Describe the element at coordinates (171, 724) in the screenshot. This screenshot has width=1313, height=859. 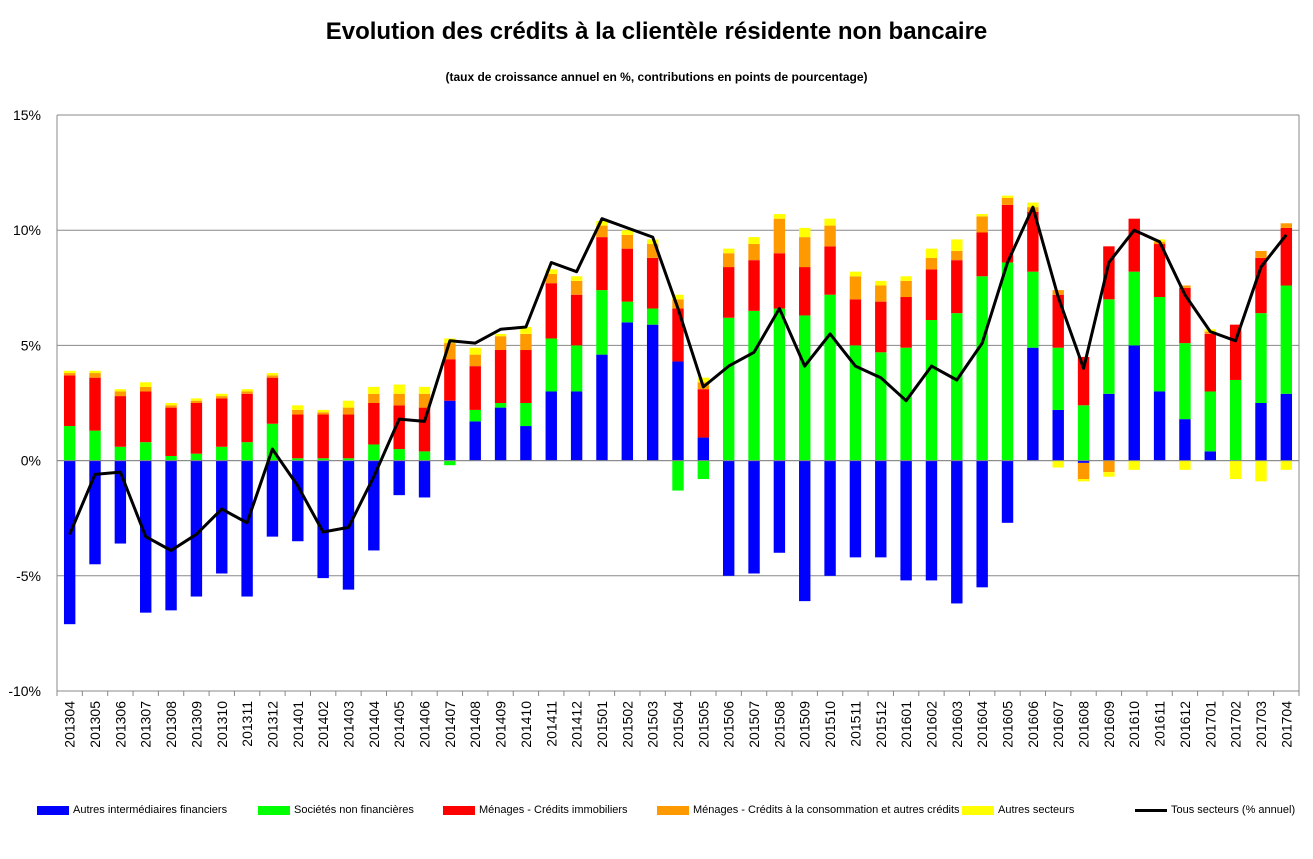
I see `x-tick-label: 201308` at that location.